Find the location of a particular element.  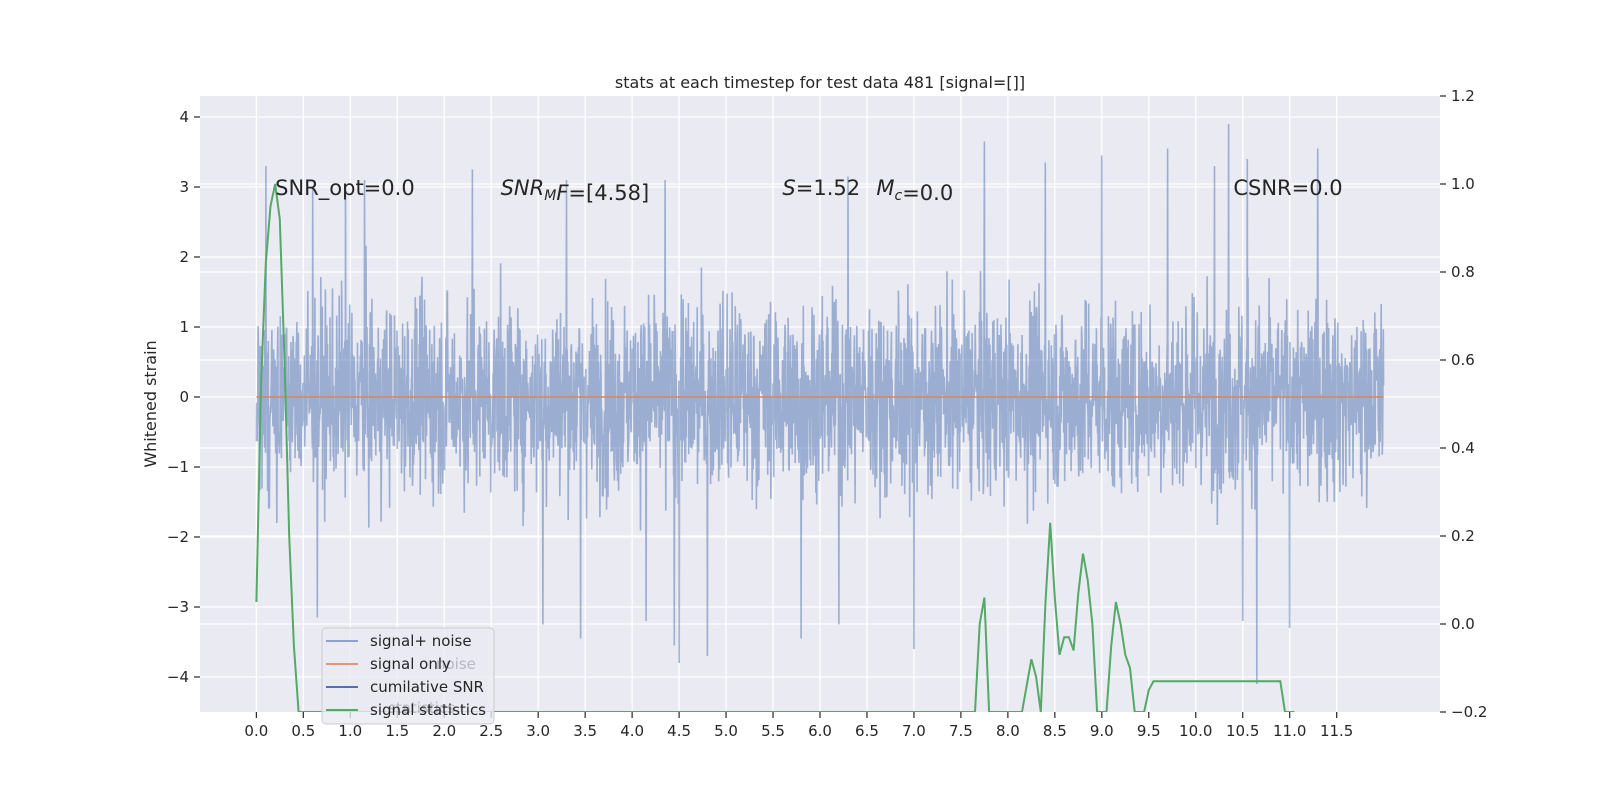

x-tick-label: 10.5 is located at coordinates (1242, 731).